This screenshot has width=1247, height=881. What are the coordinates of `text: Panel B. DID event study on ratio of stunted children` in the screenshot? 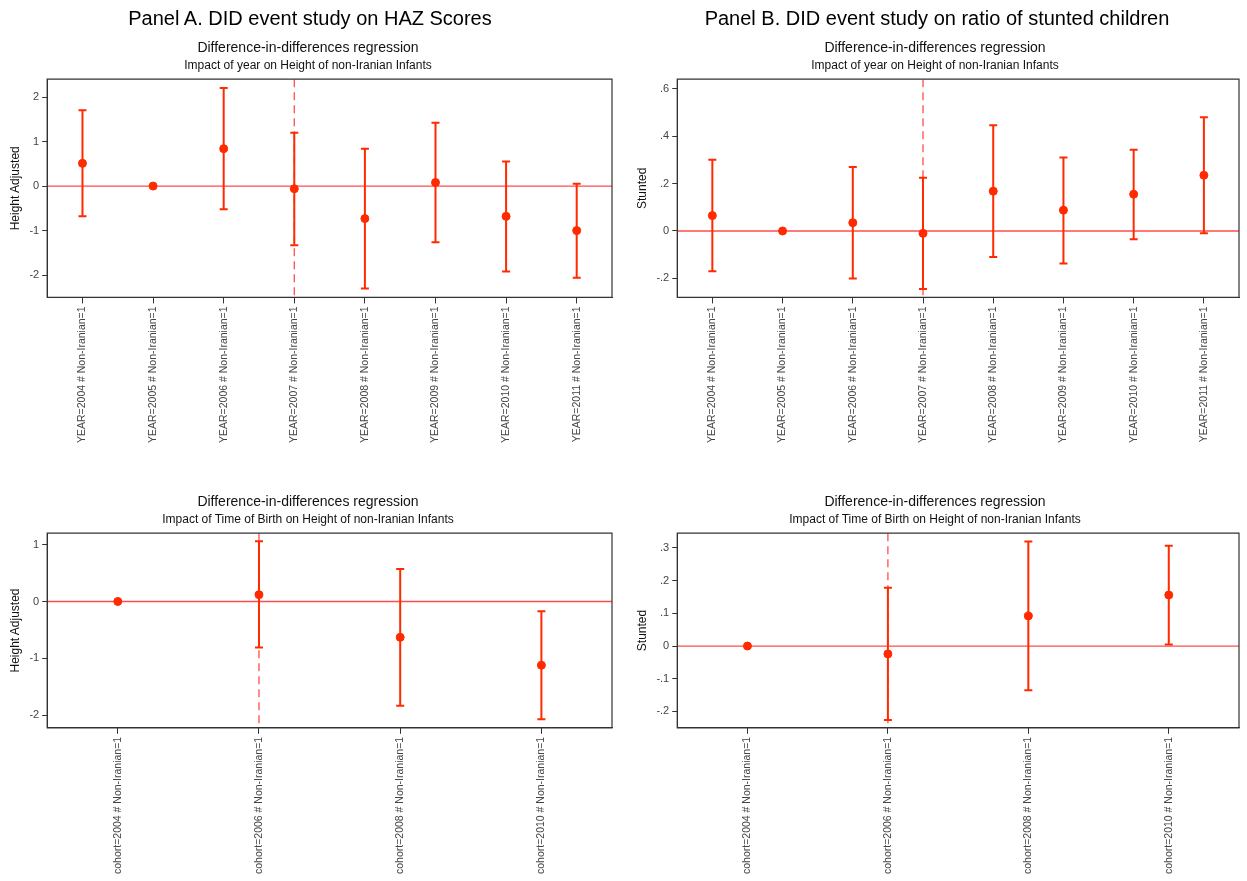 It's located at (937, 18).